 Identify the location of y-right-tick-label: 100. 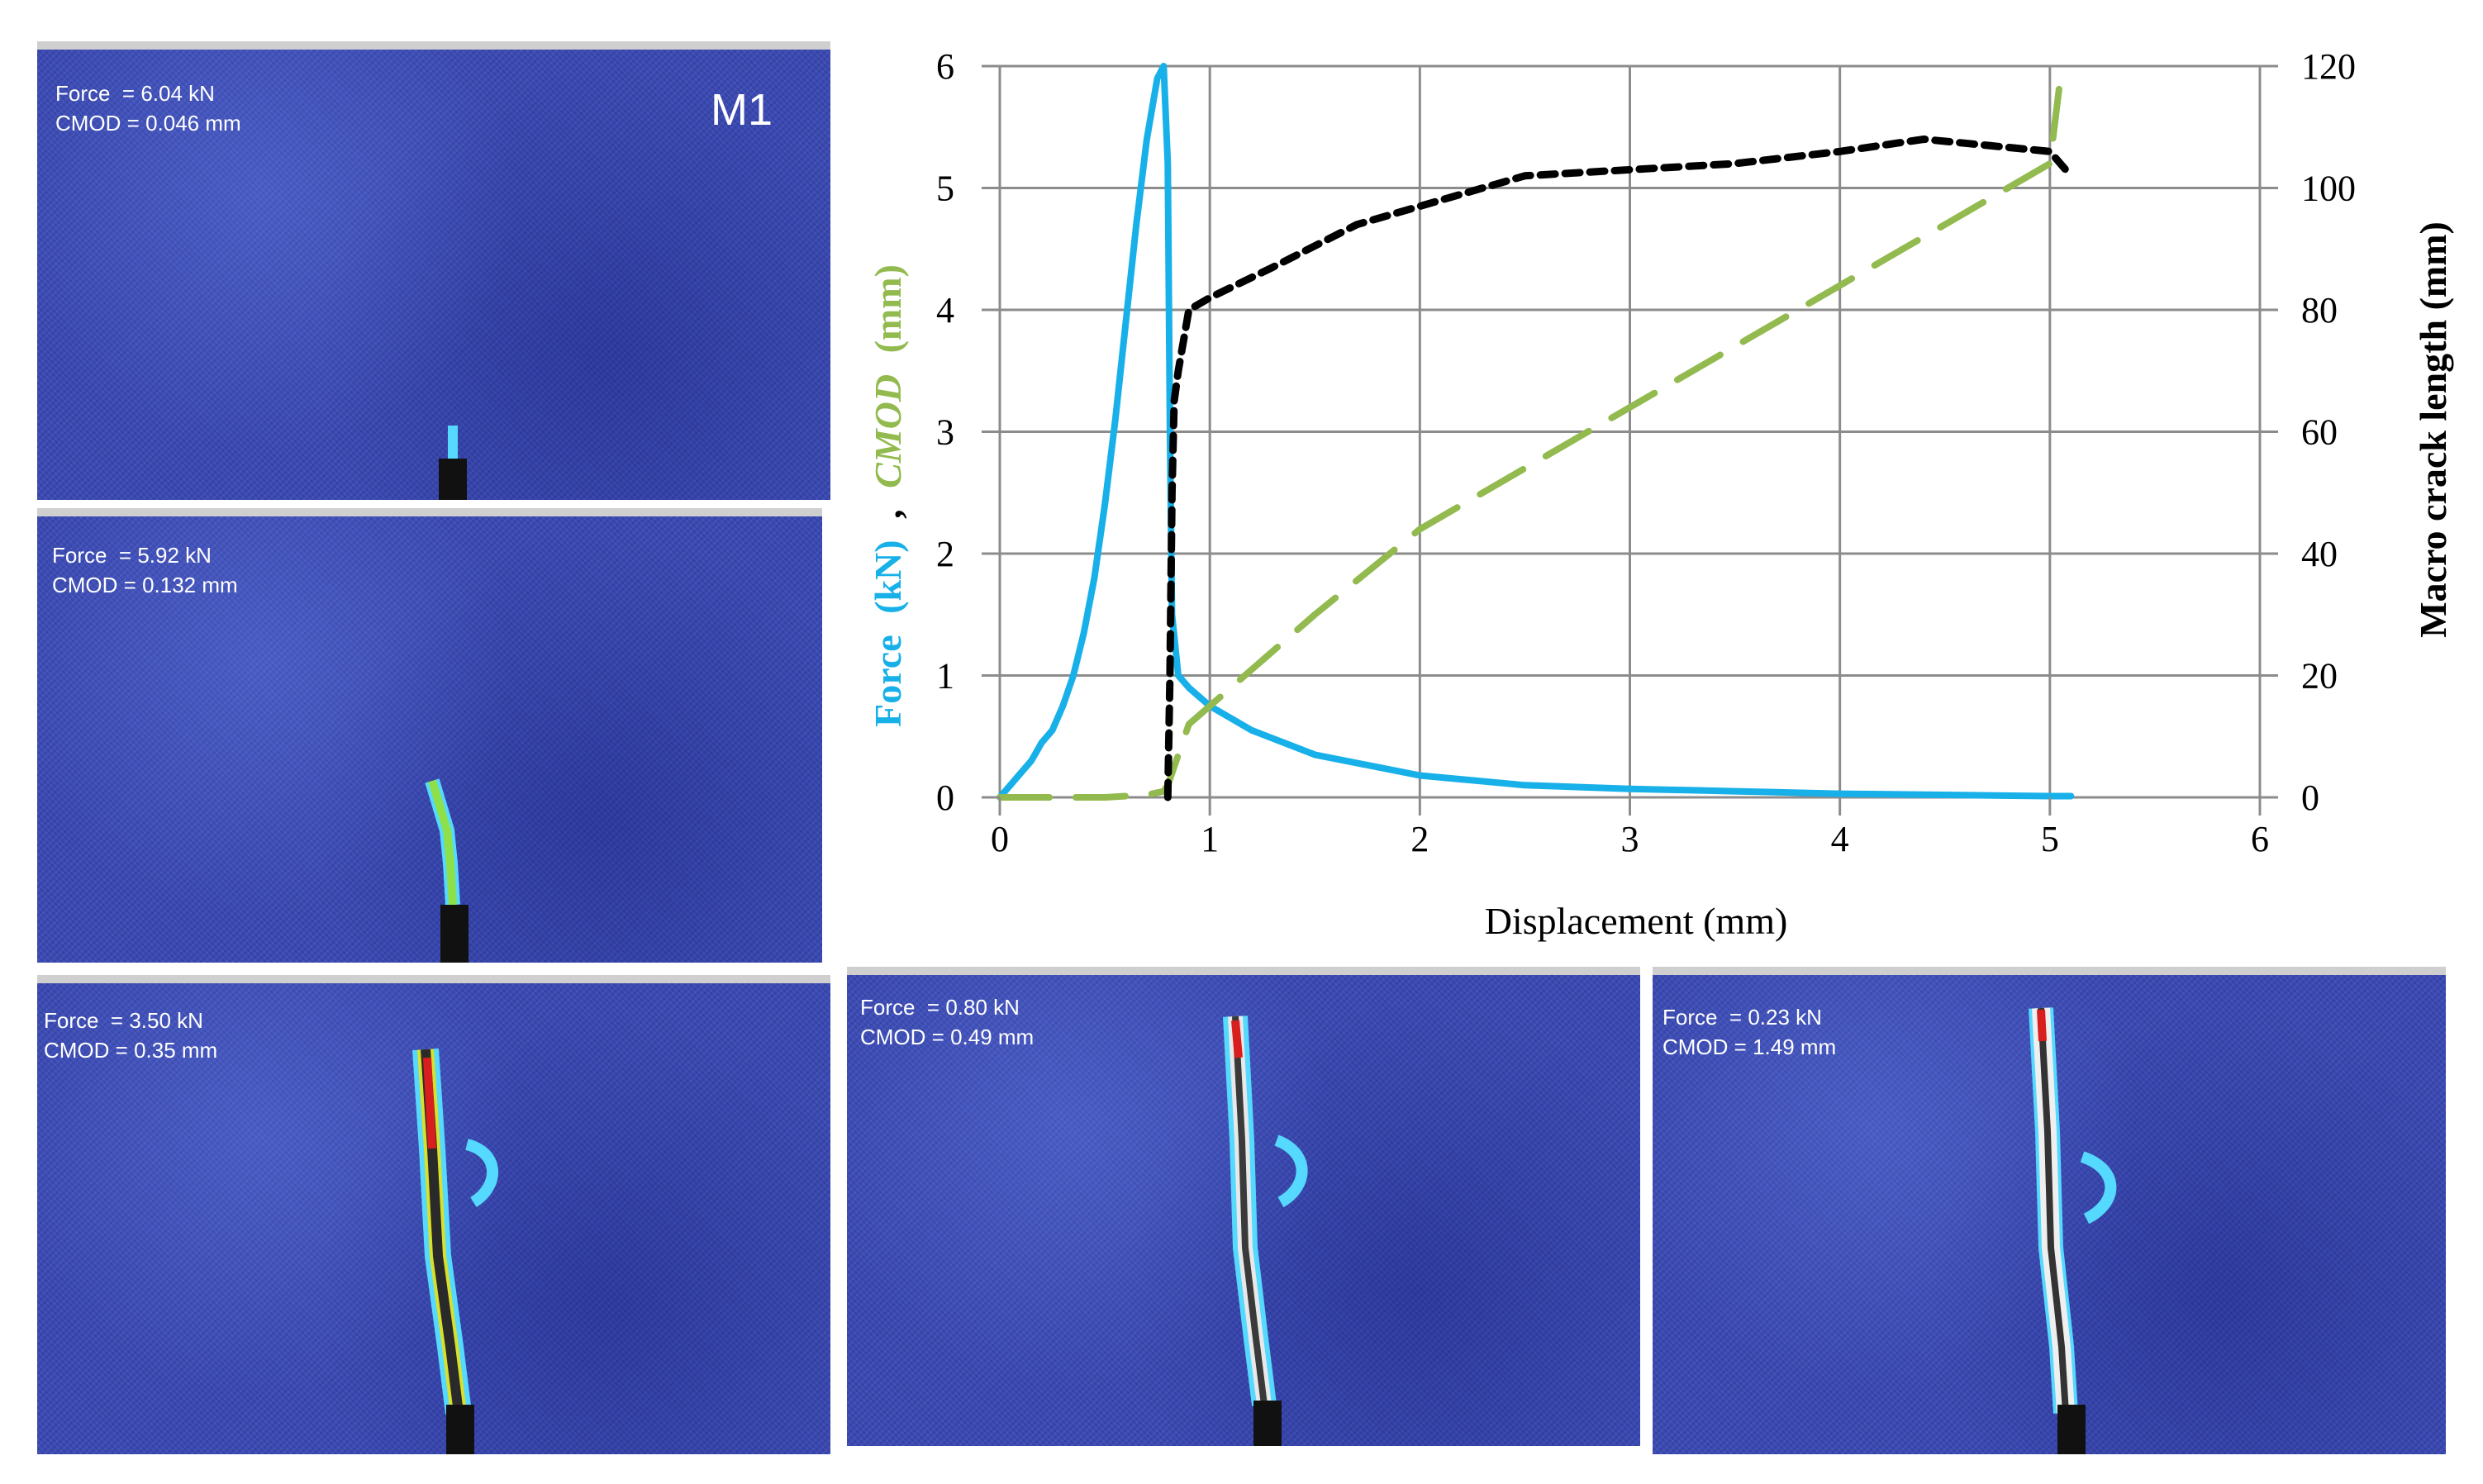
(2328, 189).